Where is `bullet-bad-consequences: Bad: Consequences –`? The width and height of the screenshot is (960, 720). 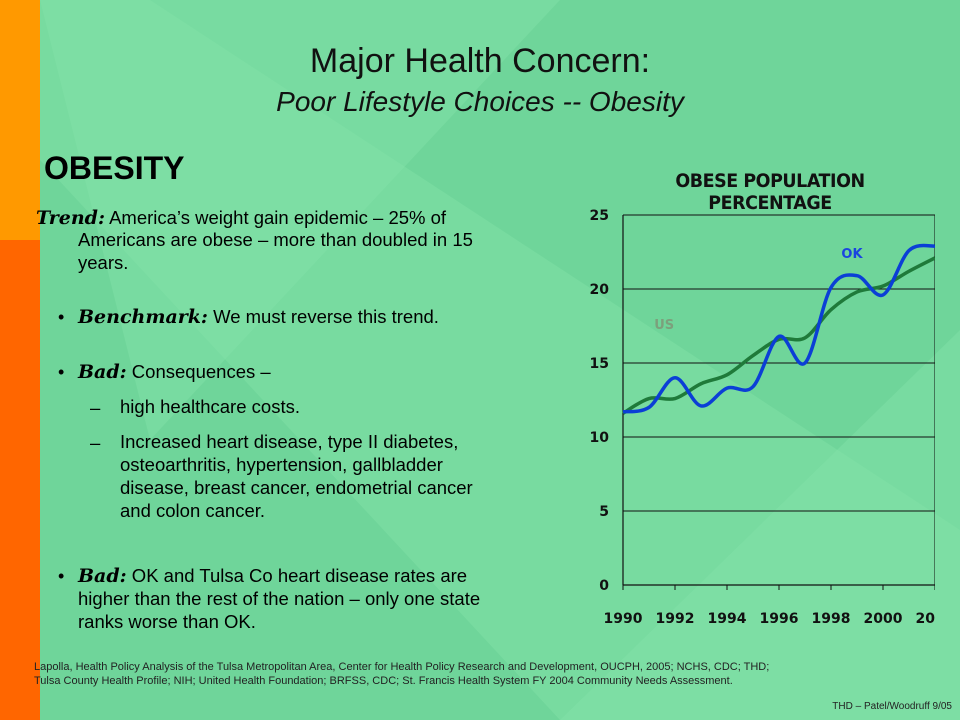
bullet-bad-consequences: Bad: Consequences – is located at coordinates (174, 372).